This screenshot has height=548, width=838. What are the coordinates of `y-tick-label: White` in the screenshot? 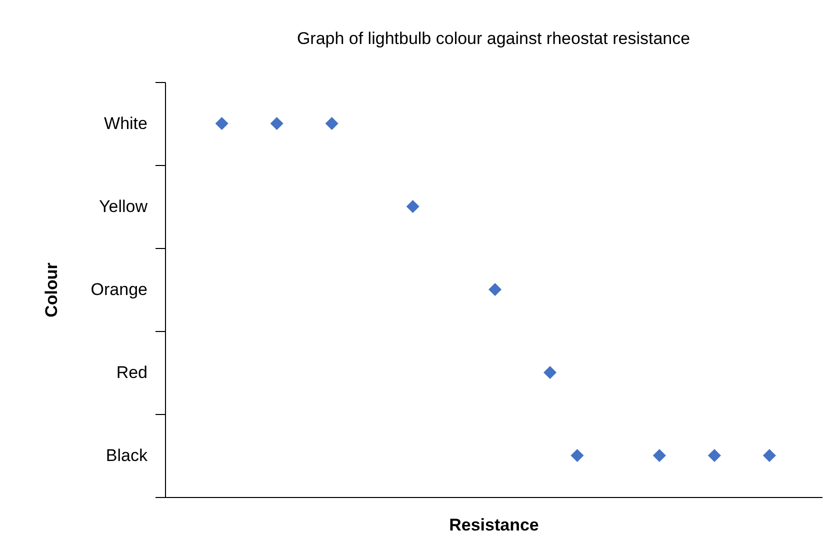 It's located at (126, 123).